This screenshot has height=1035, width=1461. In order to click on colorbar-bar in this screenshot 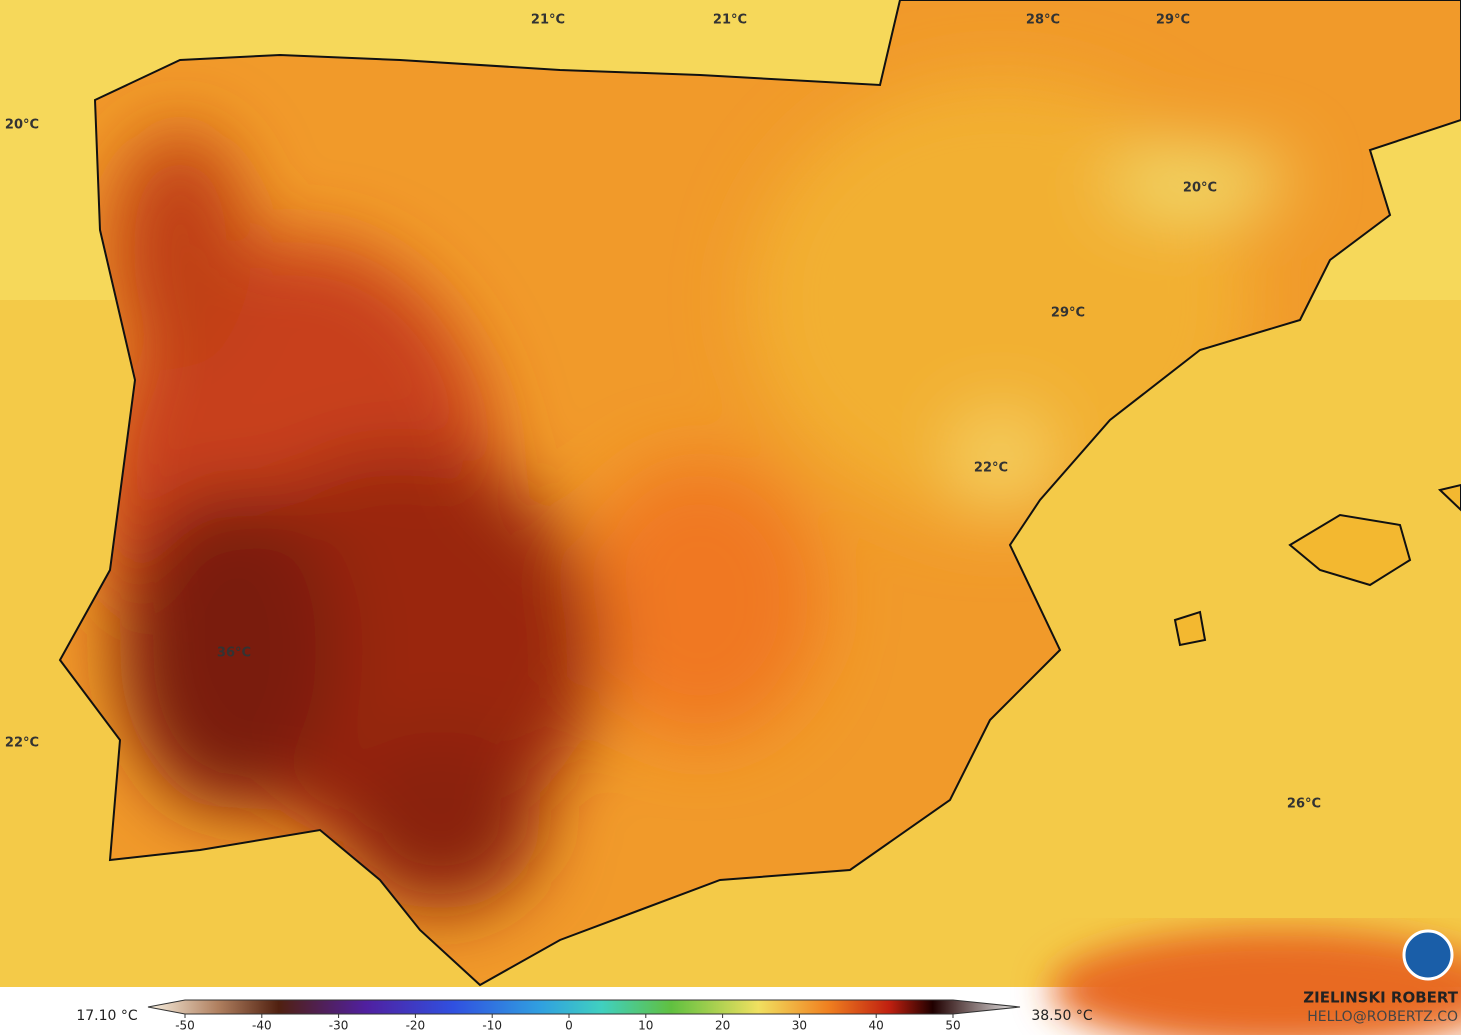, I will do `click(584, 1007)`.